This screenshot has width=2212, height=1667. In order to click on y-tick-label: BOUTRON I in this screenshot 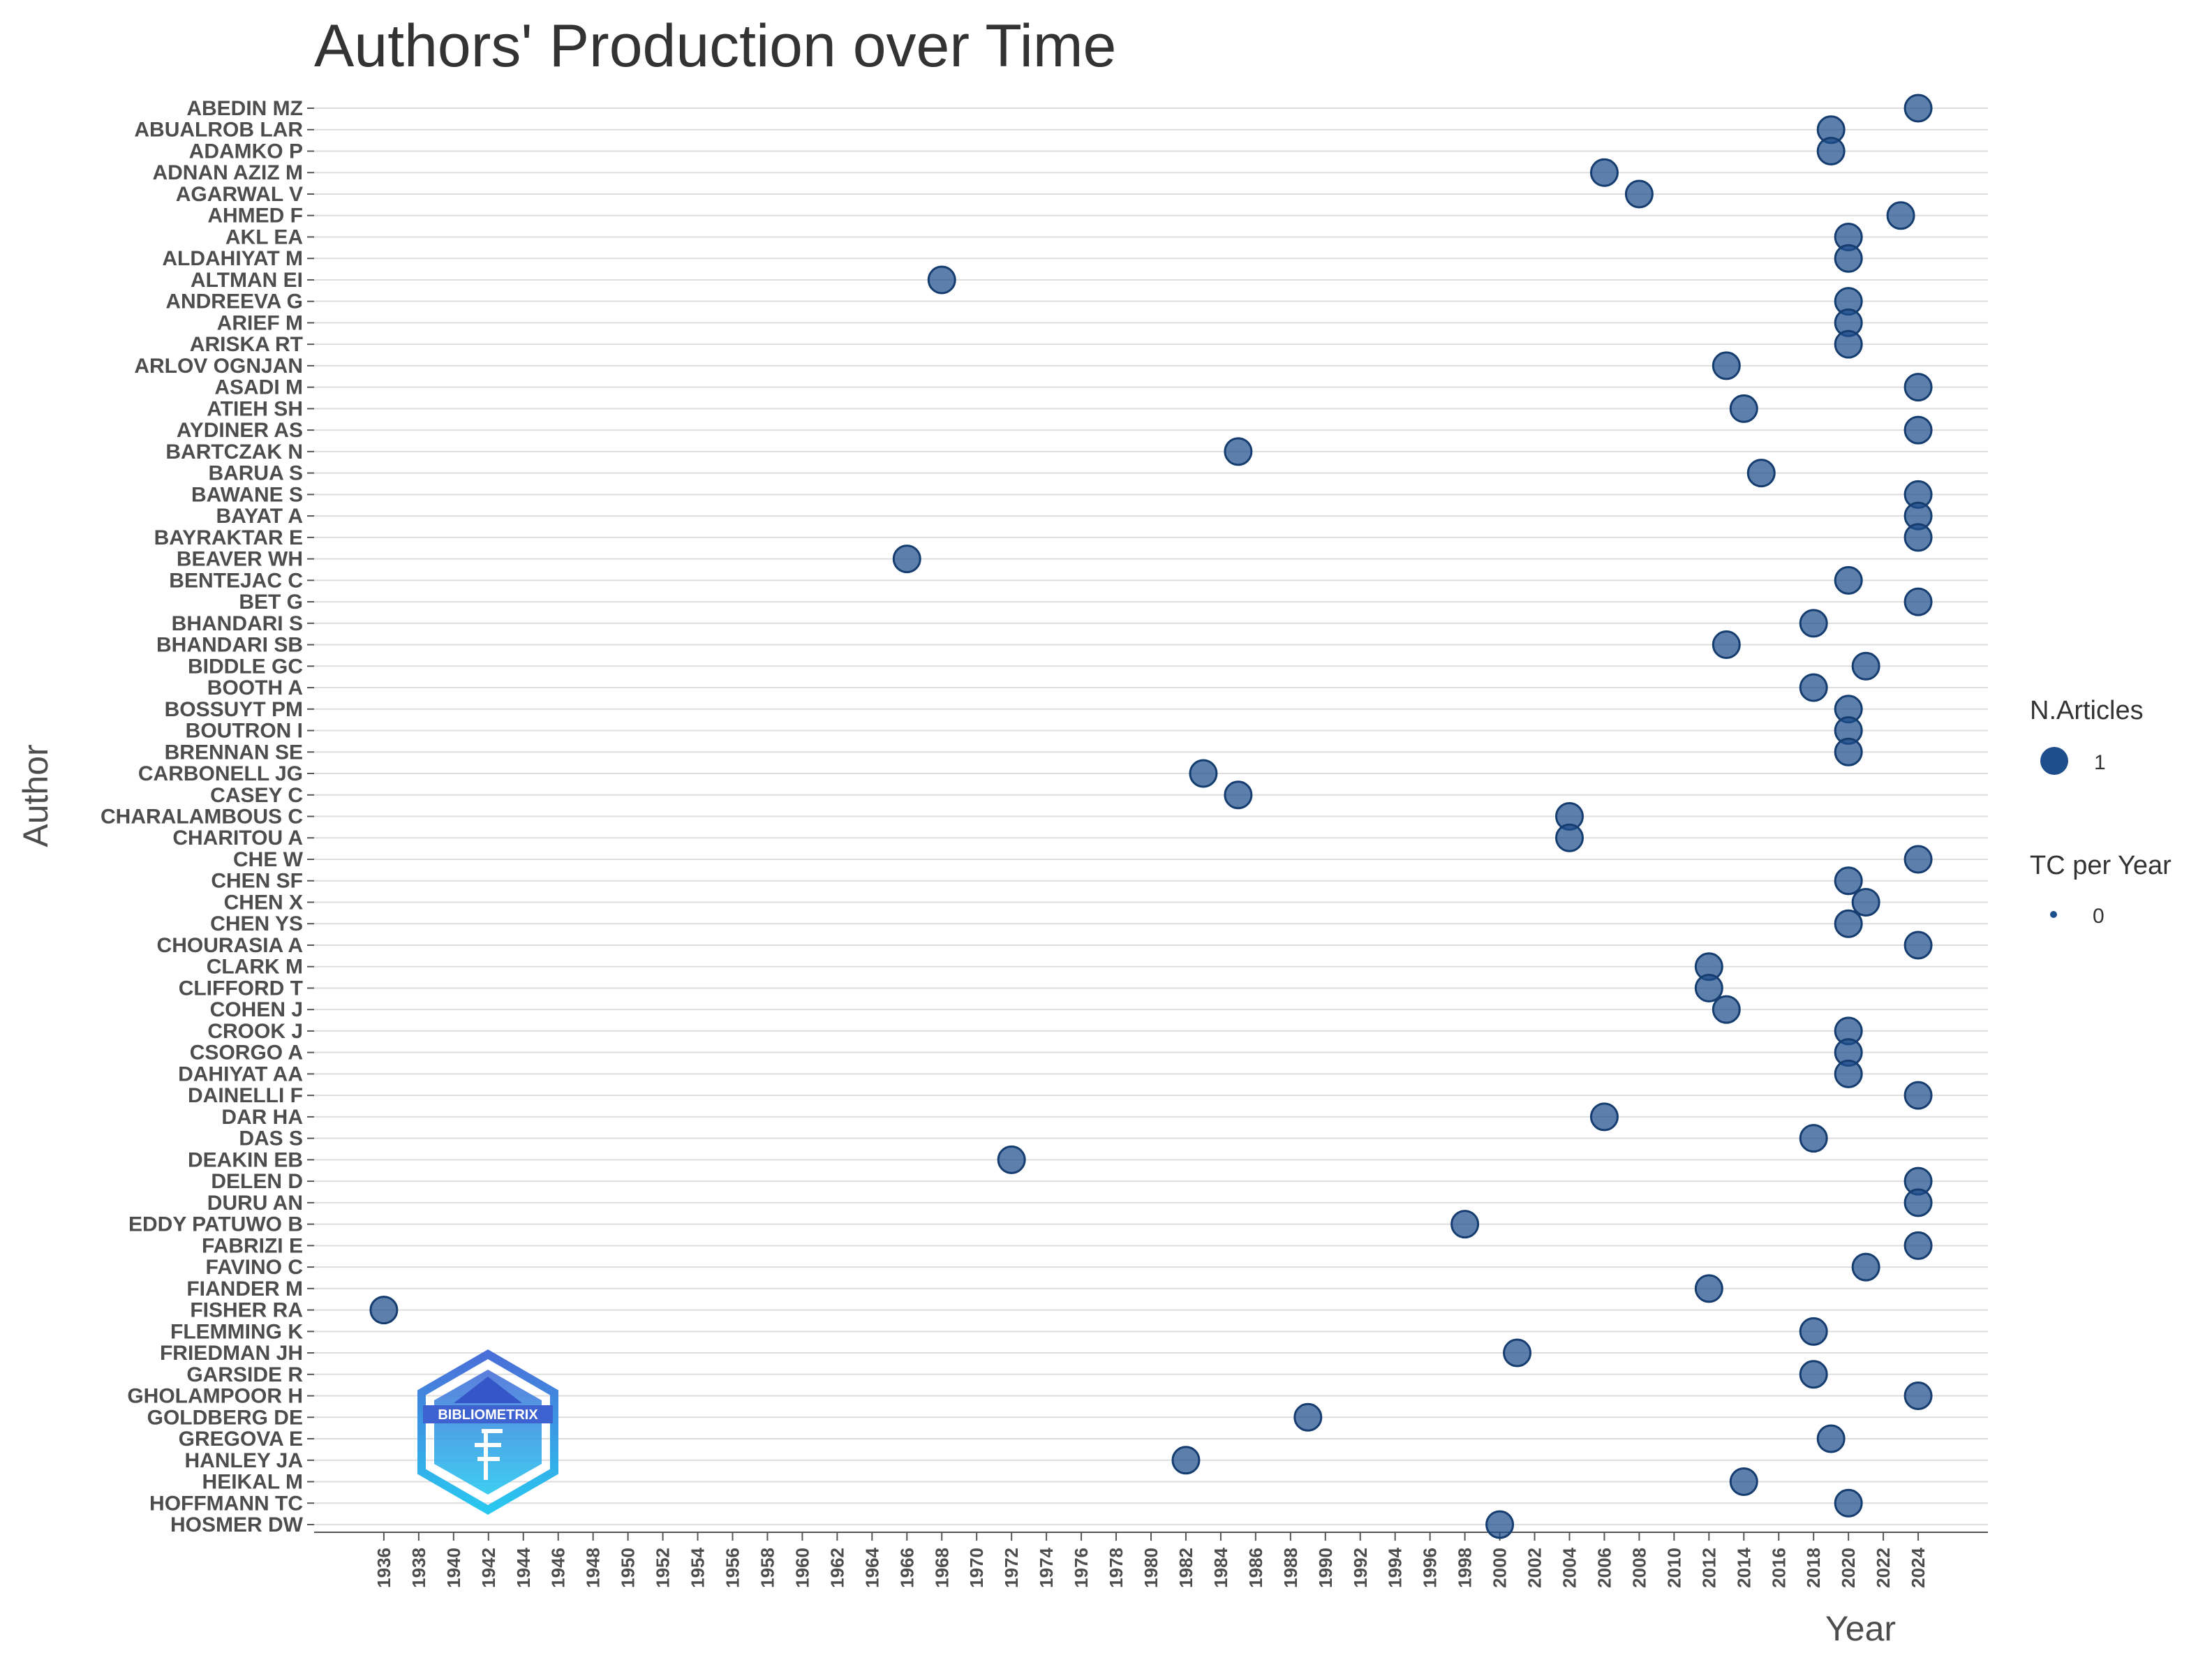, I will do `click(244, 731)`.